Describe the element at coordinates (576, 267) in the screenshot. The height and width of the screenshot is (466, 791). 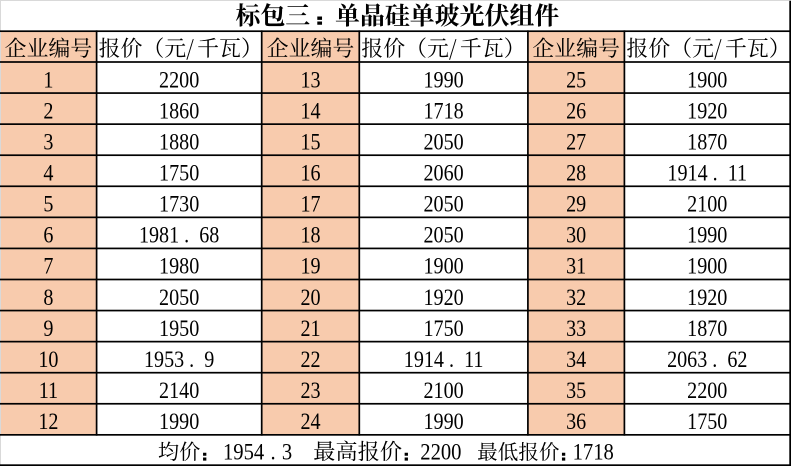
I see `svg-text: 31` at that location.